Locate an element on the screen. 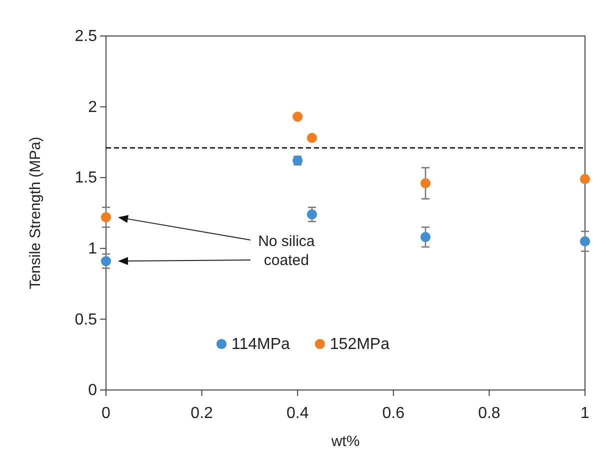  x-tick-label: 0.4 is located at coordinates (297, 413).